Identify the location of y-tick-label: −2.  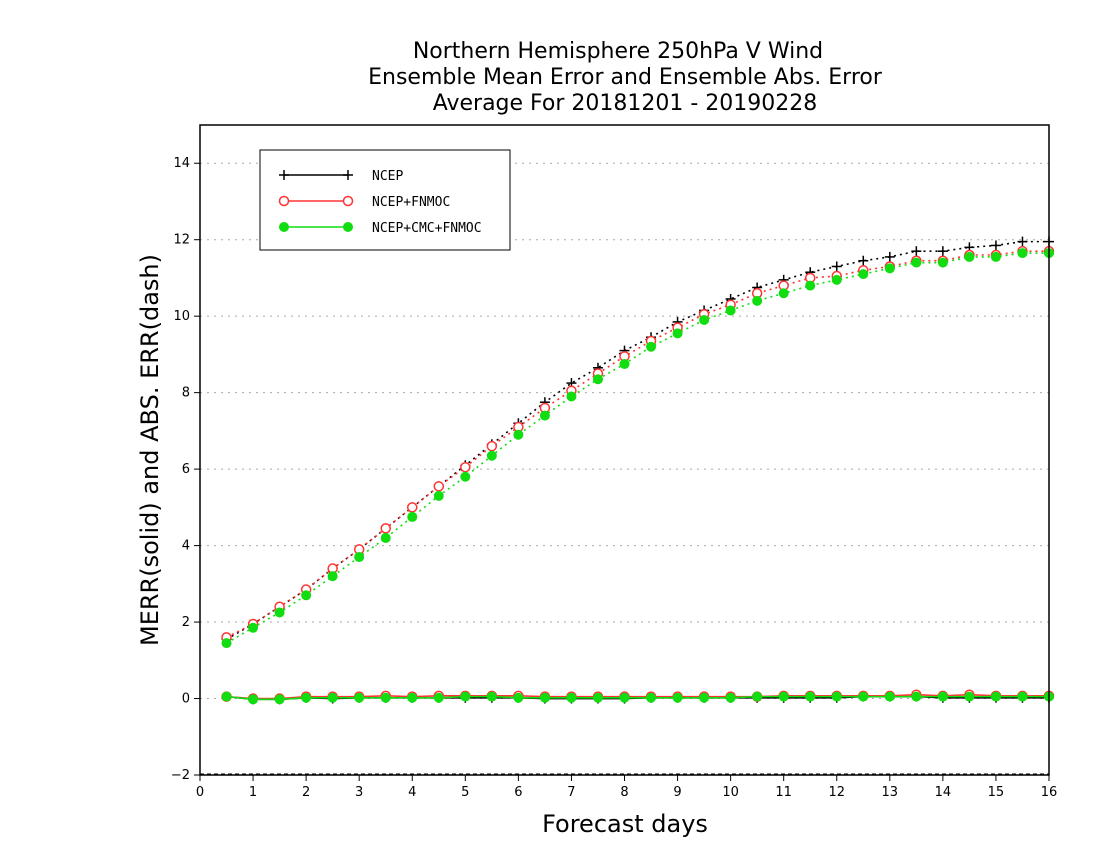
(180, 775).